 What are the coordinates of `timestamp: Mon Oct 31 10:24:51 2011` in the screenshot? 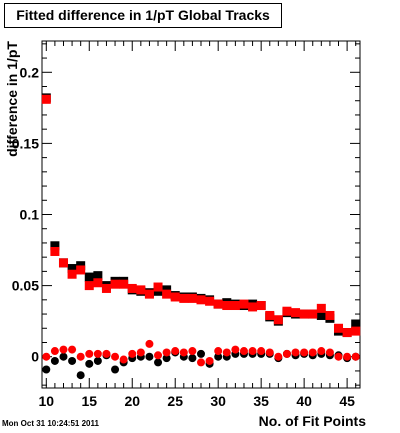 It's located at (50, 423).